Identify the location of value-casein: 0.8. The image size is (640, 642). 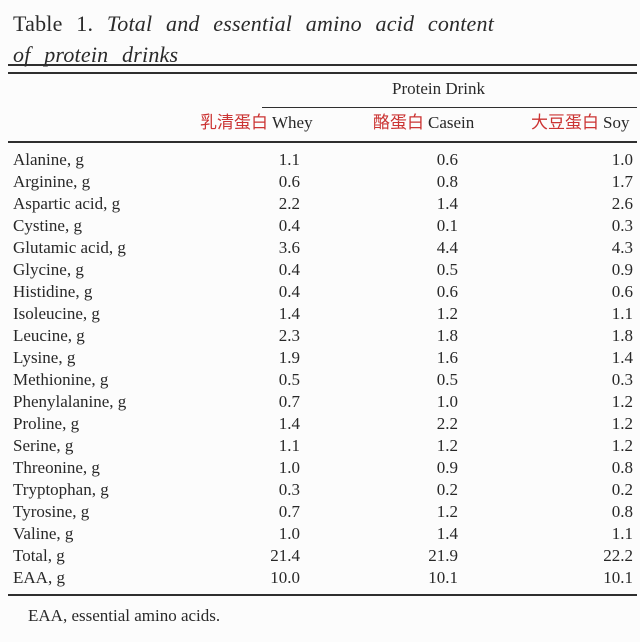
(447, 181).